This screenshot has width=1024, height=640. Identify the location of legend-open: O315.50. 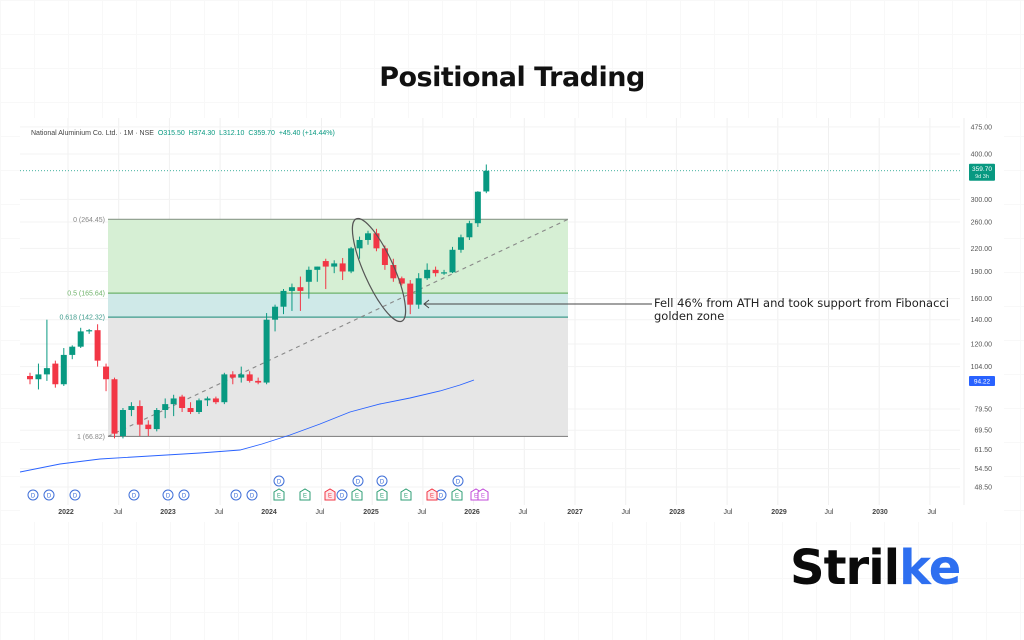
(171, 133).